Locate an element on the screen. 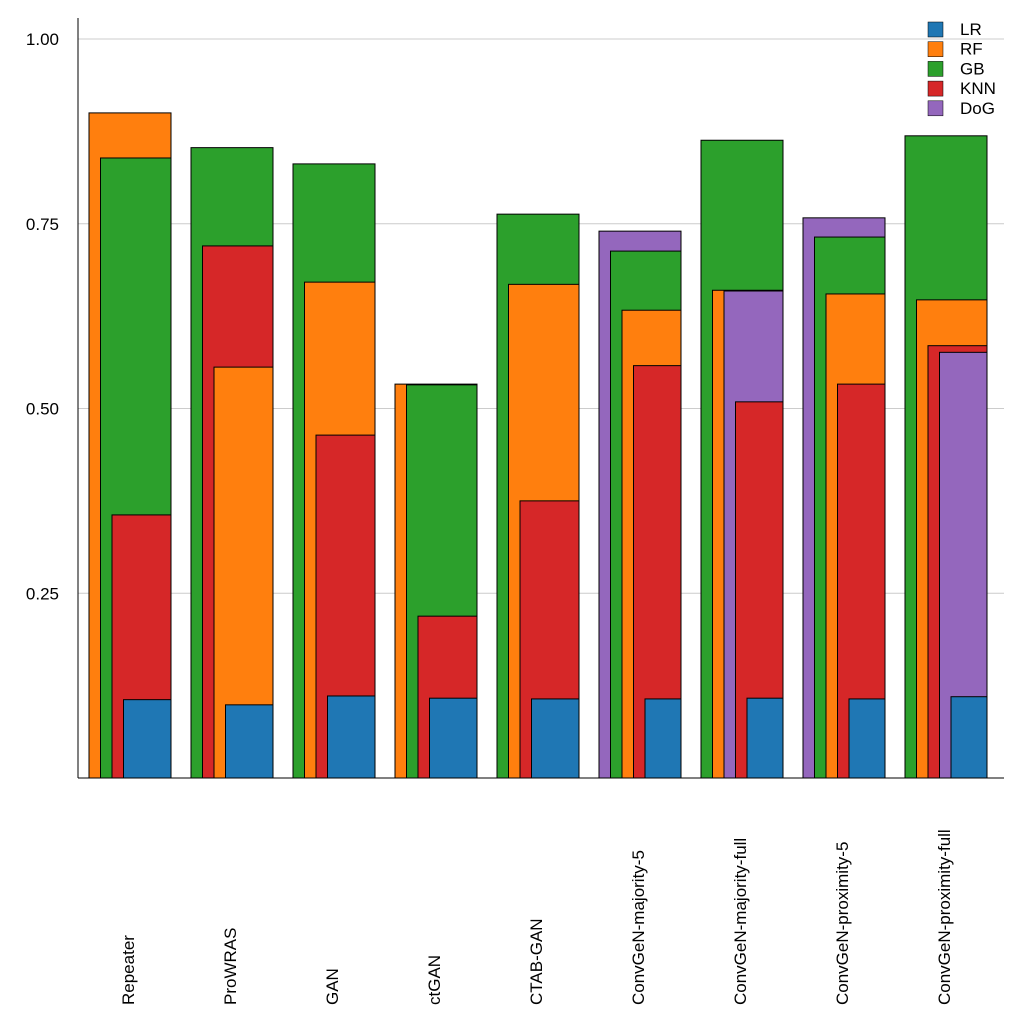 The width and height of the screenshot is (1024, 1024). legend-label-lr: LR is located at coordinates (971, 29).